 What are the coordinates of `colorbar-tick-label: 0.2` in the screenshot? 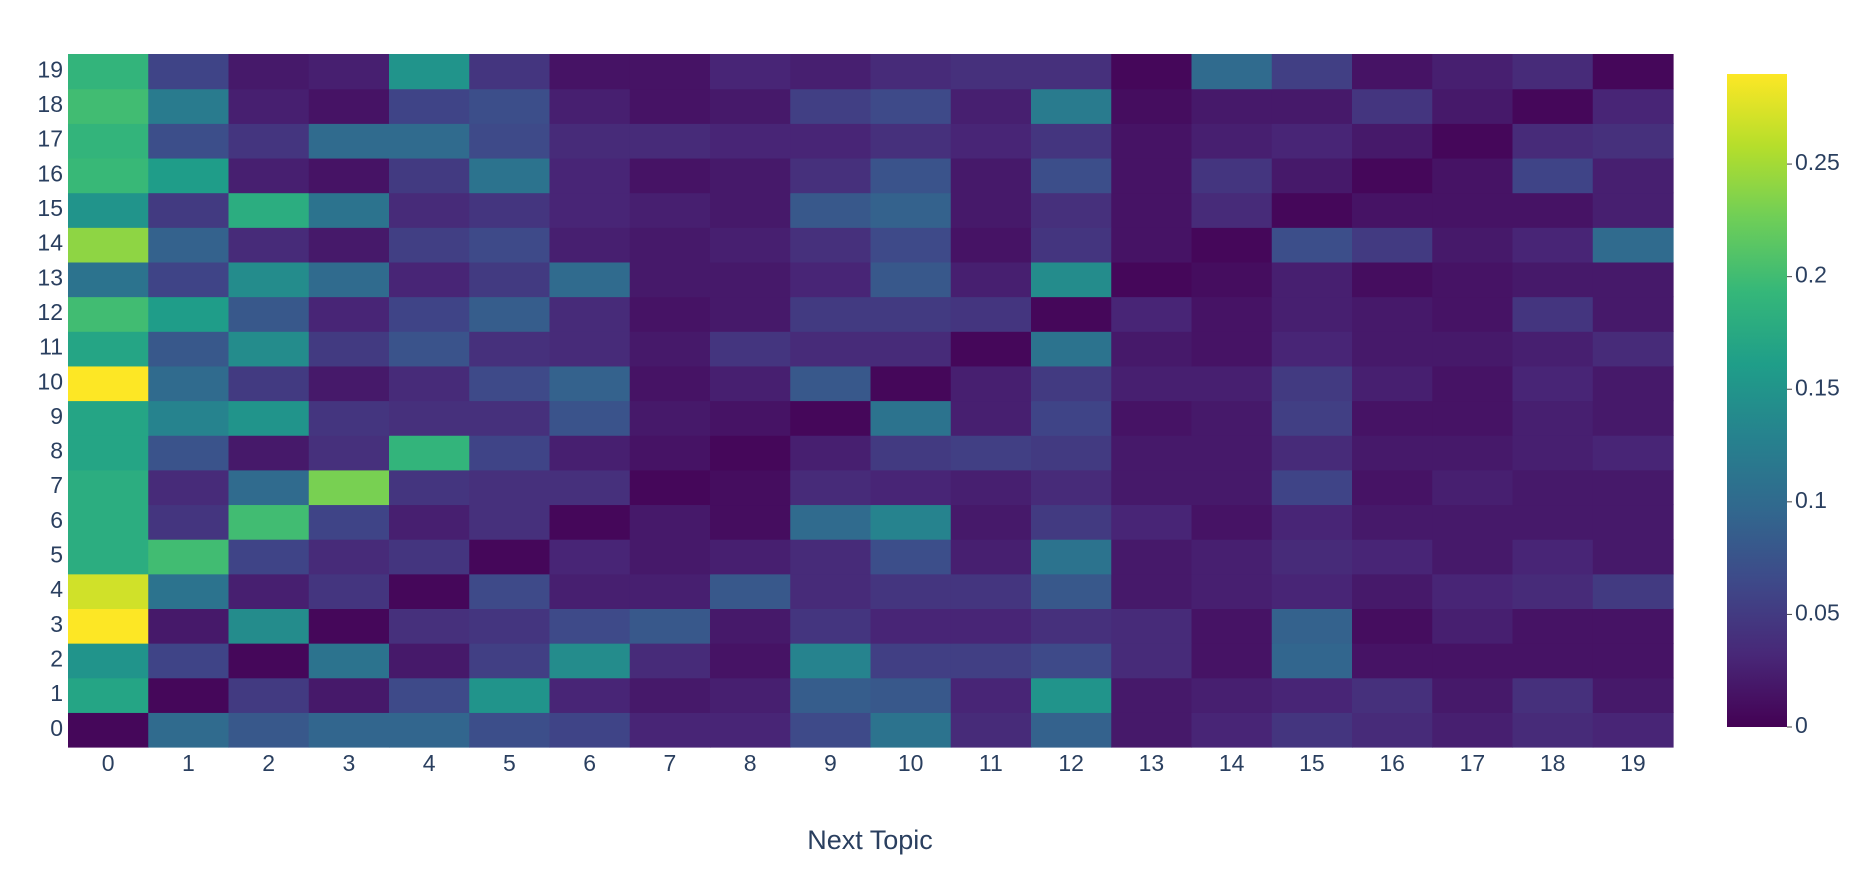 It's located at (1811, 275).